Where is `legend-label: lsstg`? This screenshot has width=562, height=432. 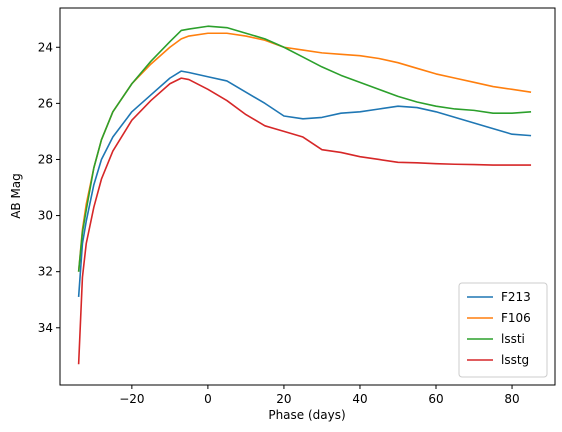 legend-label: lsstg is located at coordinates (515, 360).